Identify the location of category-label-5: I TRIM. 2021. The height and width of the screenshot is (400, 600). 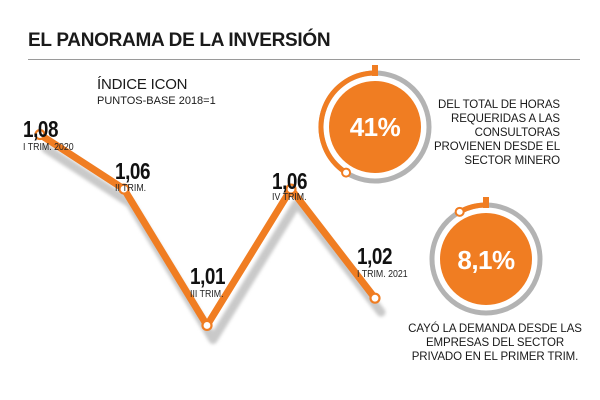
(382, 274).